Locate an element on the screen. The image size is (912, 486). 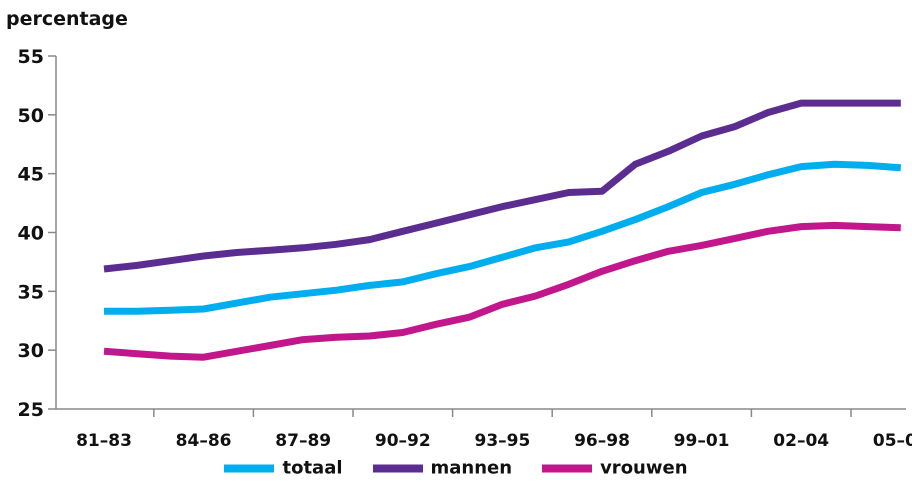
y-axis-label: percentage is located at coordinates (67, 19).